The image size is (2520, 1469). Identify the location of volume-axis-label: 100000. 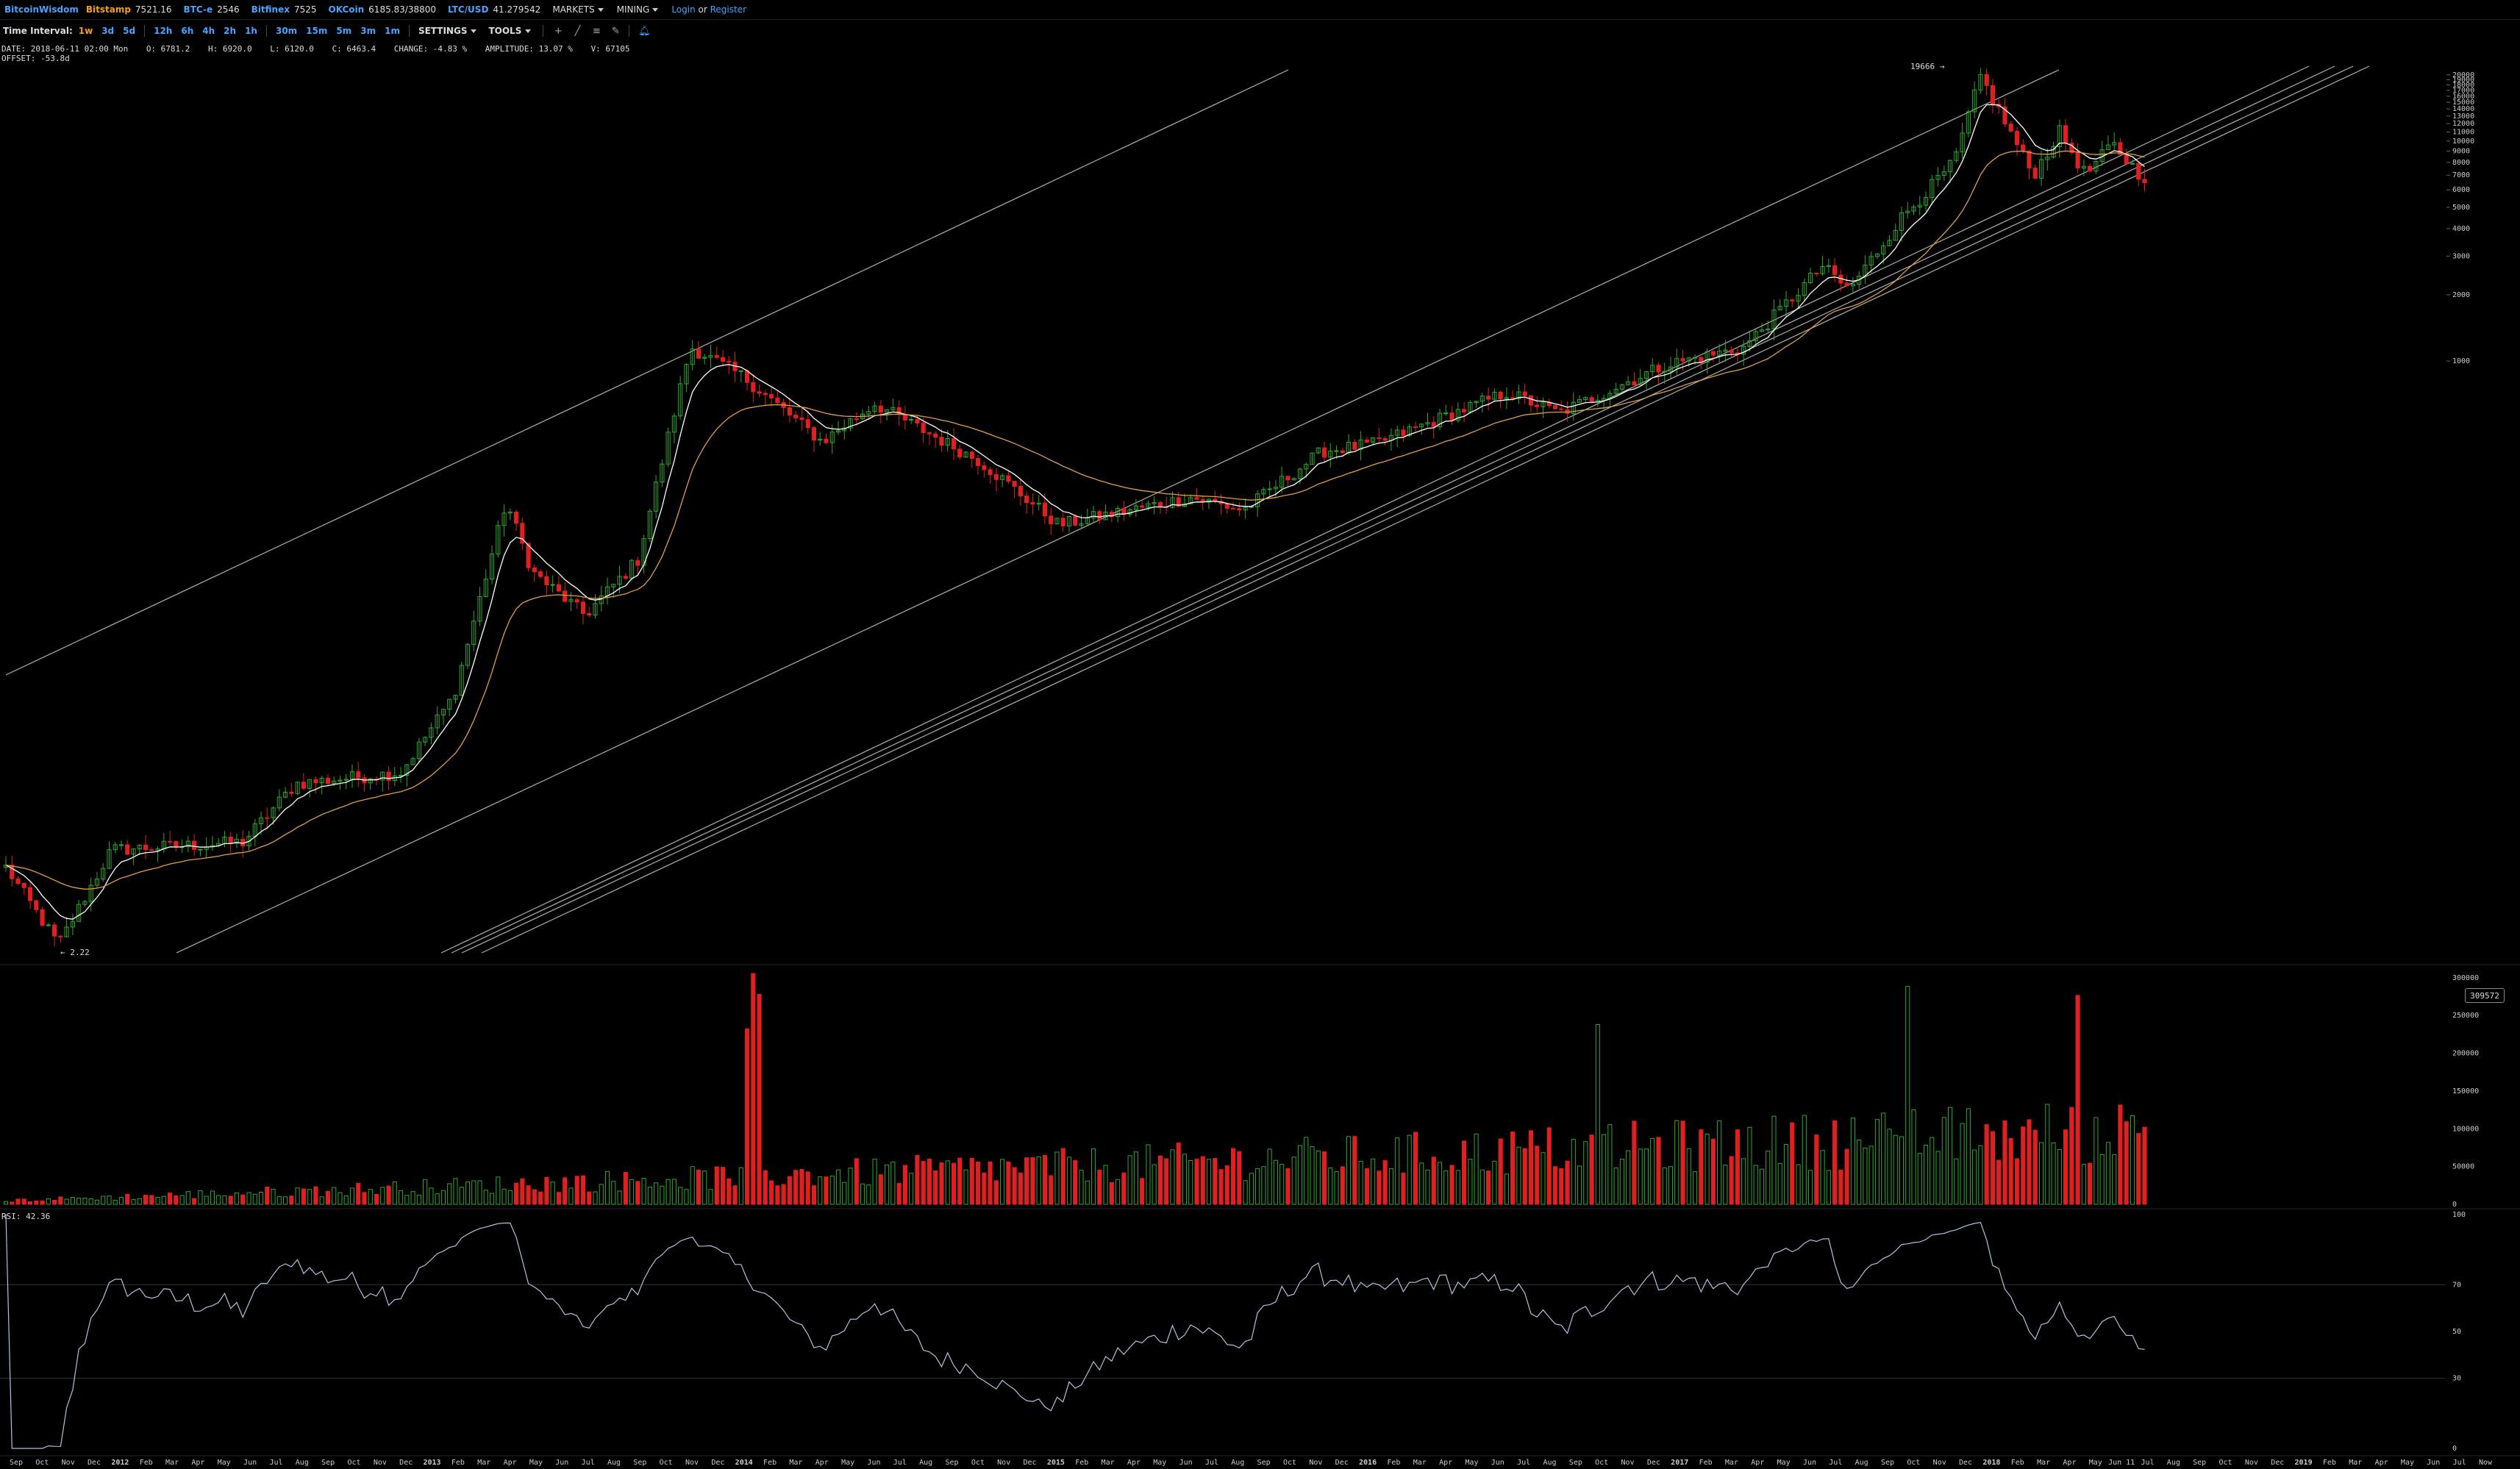
(2465, 1129).